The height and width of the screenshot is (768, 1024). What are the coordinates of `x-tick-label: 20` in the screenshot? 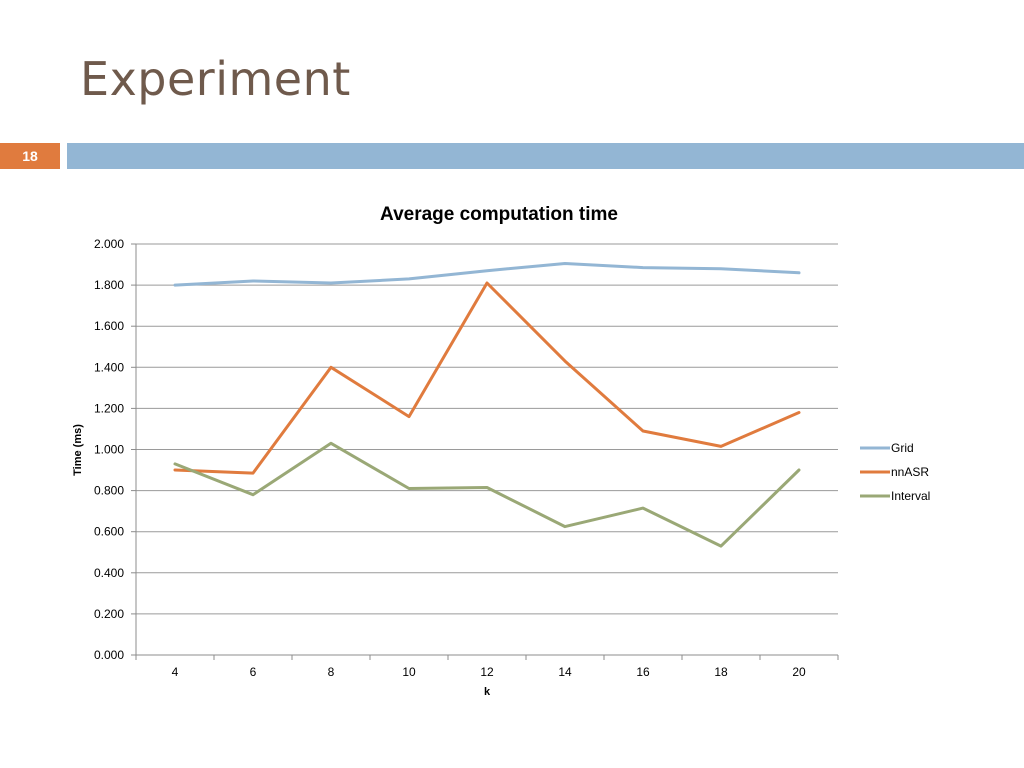 It's located at (799, 672).